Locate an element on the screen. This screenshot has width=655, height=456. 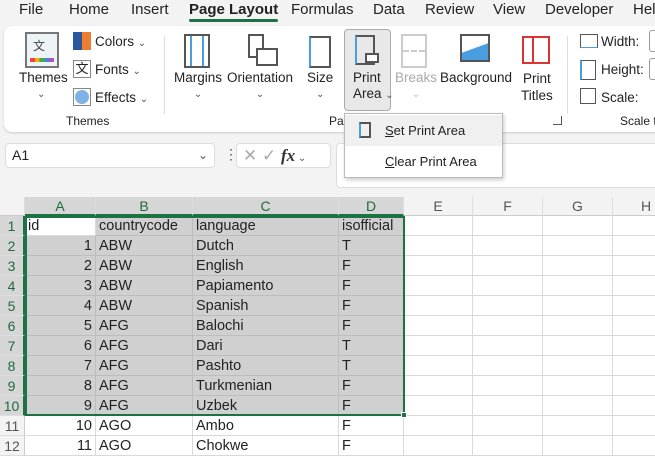
fill-handle is located at coordinates (404, 415).